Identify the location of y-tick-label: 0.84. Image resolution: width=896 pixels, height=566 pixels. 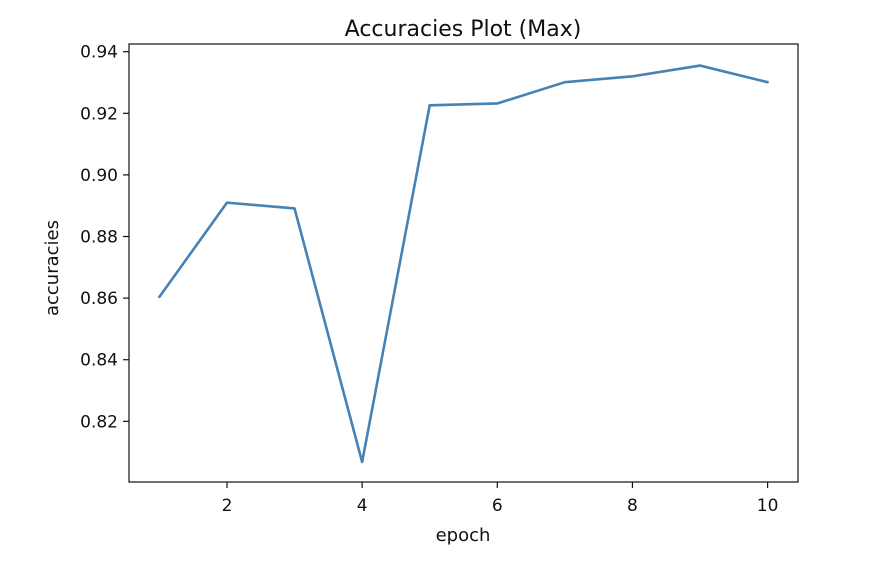
(99, 361).